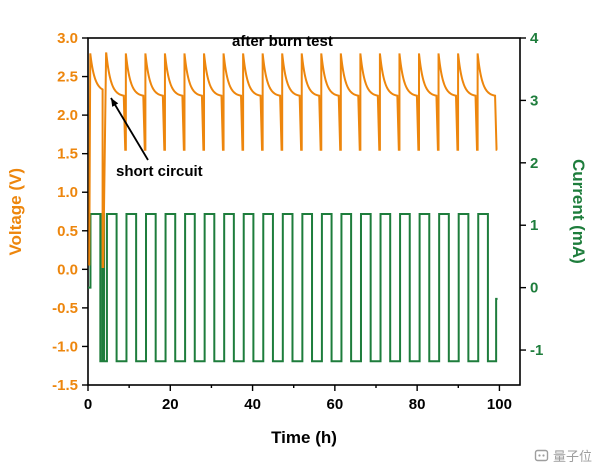 This screenshot has height=473, width=600. Describe the element at coordinates (304, 437) in the screenshot. I see `x-axis-label: Time (h)` at that location.